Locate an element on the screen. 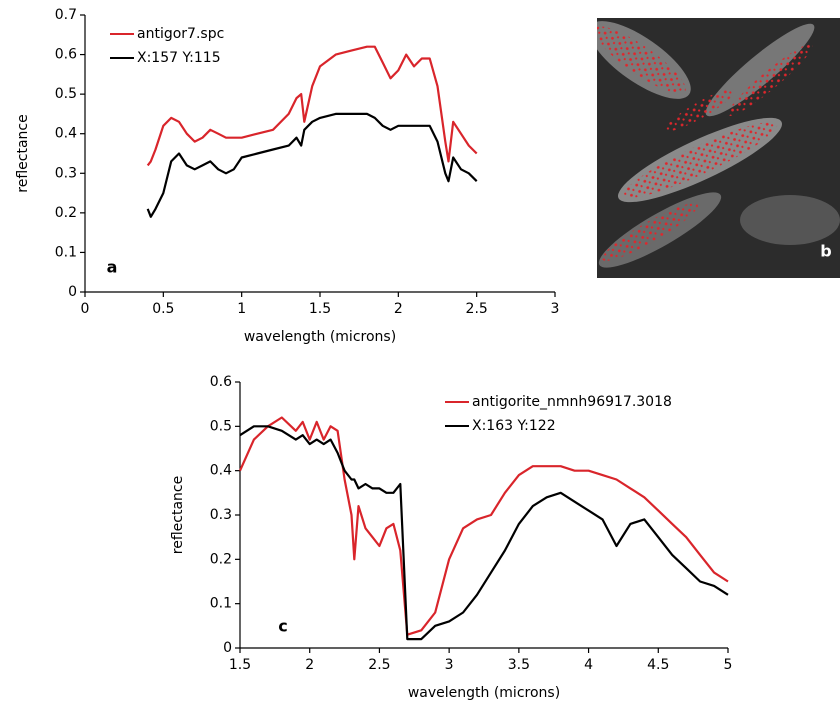 The width and height of the screenshot is (840, 716). legend-label: antigor7.spc is located at coordinates (180, 34).